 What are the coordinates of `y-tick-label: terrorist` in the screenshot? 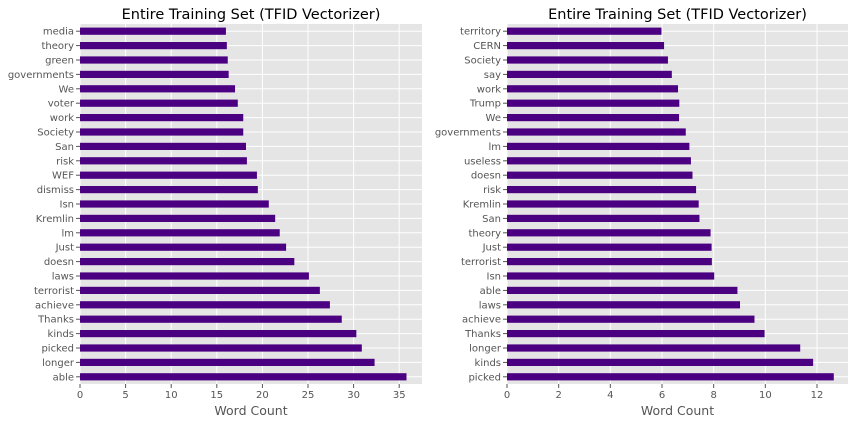 It's located at (481, 262).